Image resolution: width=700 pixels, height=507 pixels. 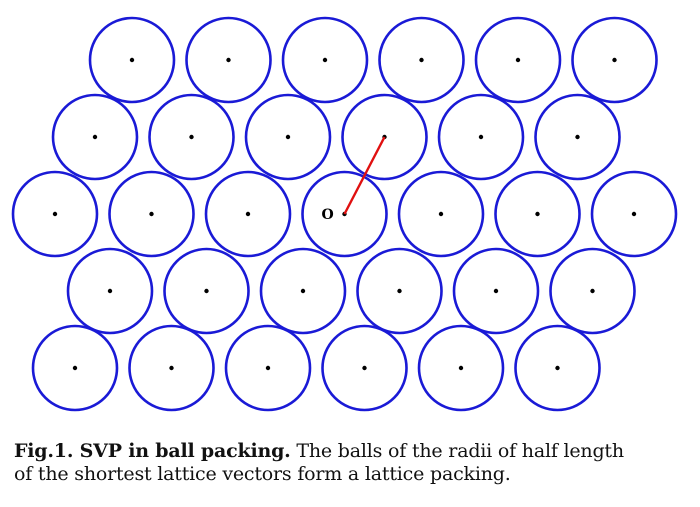 I want to click on caption-text: The balls of the radii of half length, so click(x=457, y=451).